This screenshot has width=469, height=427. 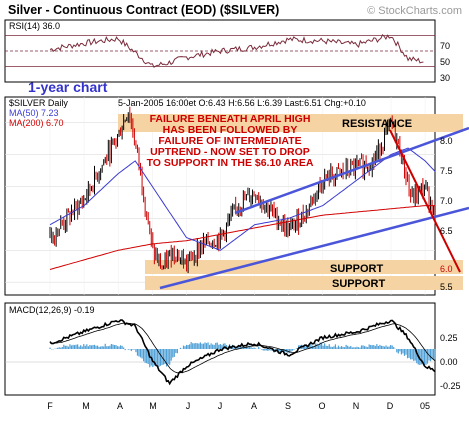 What do you see at coordinates (230, 152) in the screenshot?
I see `annotation-line-4: UPTREND - NOW SET TO DROP` at bounding box center [230, 152].